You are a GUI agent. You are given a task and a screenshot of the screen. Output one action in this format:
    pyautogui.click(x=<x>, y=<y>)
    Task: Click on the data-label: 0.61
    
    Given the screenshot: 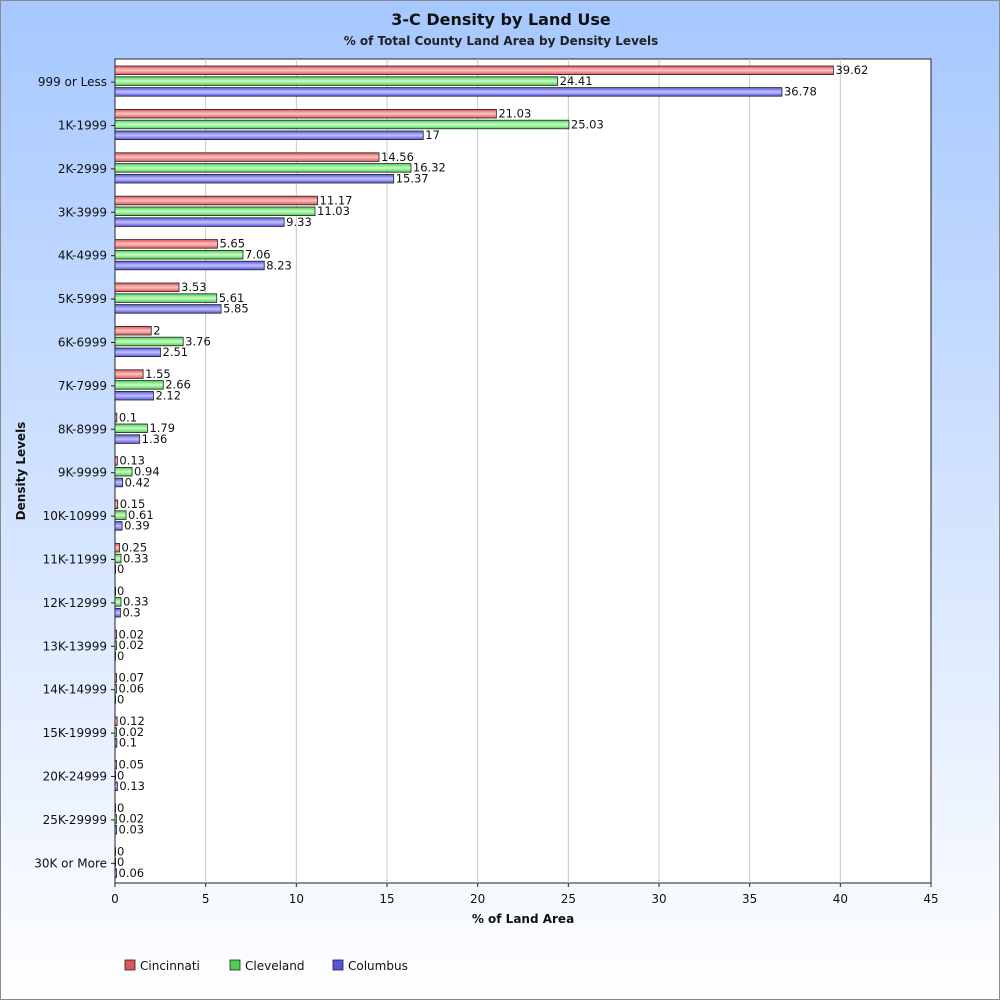 What is the action you would take?
    pyautogui.click(x=141, y=515)
    